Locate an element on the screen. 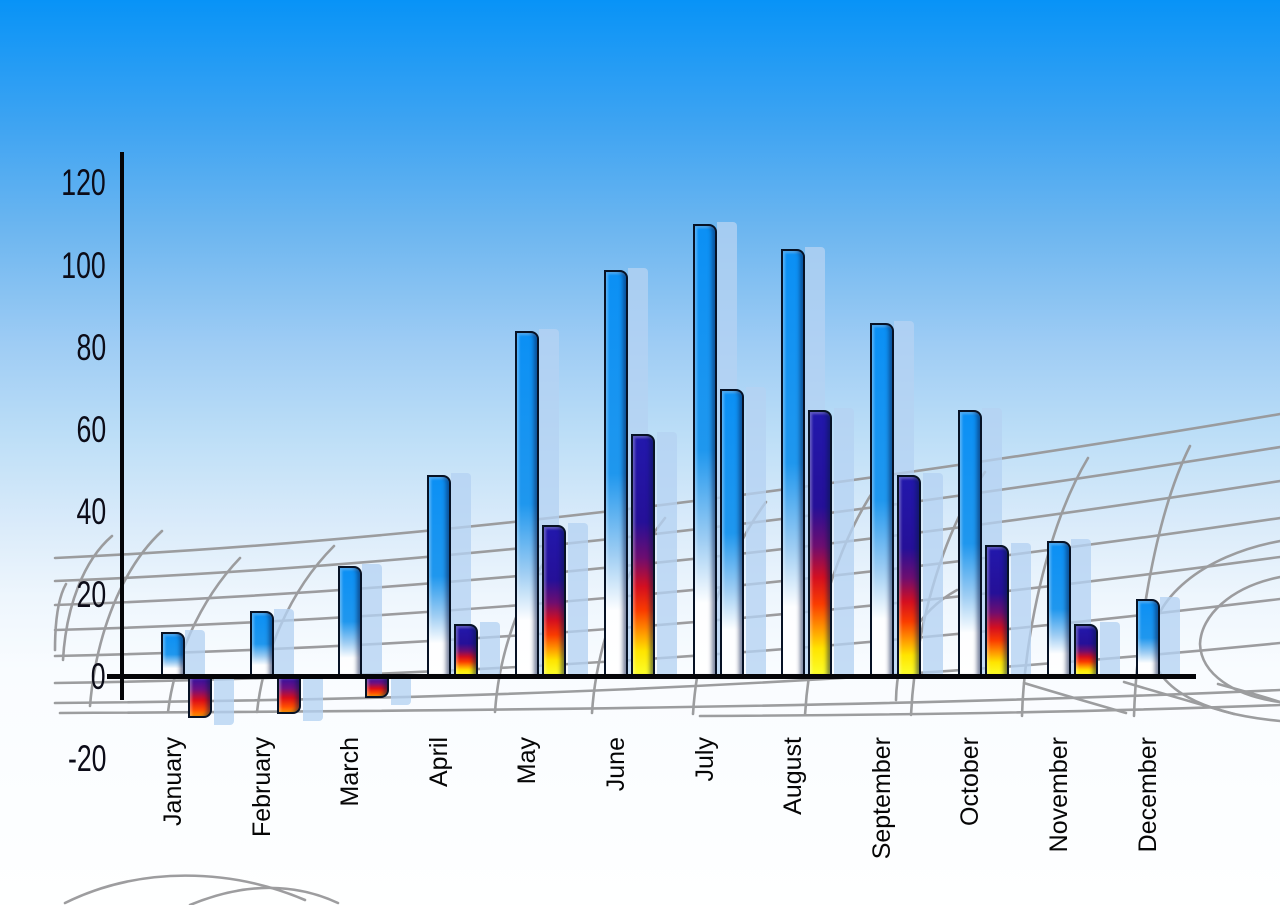  bar-january-series1 is located at coordinates (173, 654).